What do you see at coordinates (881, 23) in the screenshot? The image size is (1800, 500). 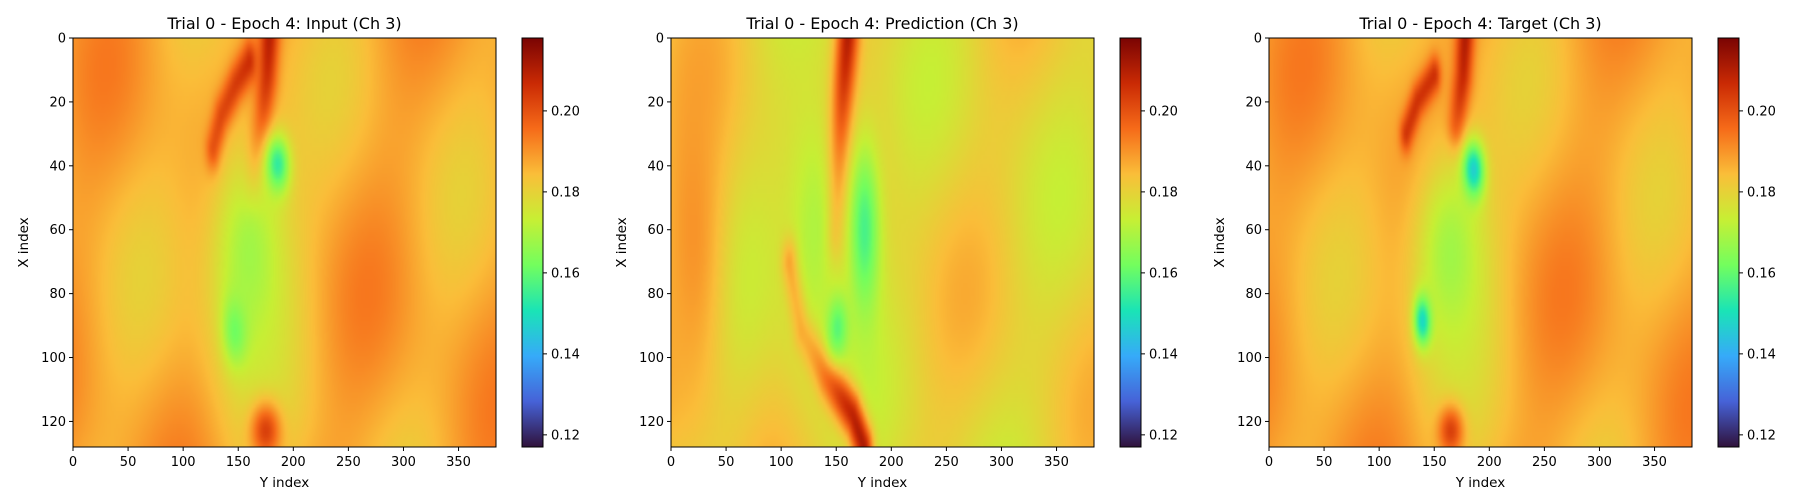 I see `chart-title: Trial 0 - Epoch 4: Prediction (Ch 3)` at bounding box center [881, 23].